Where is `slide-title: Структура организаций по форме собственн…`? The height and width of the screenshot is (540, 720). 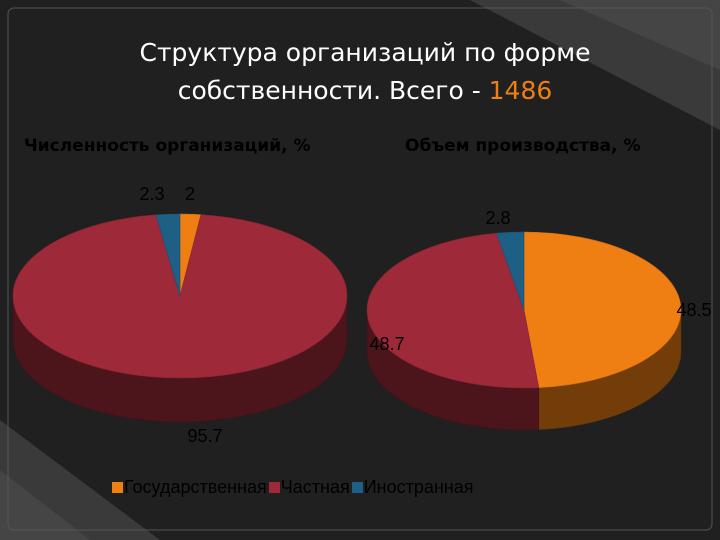 slide-title: Структура организаций по форме собственн… is located at coordinates (360, 72).